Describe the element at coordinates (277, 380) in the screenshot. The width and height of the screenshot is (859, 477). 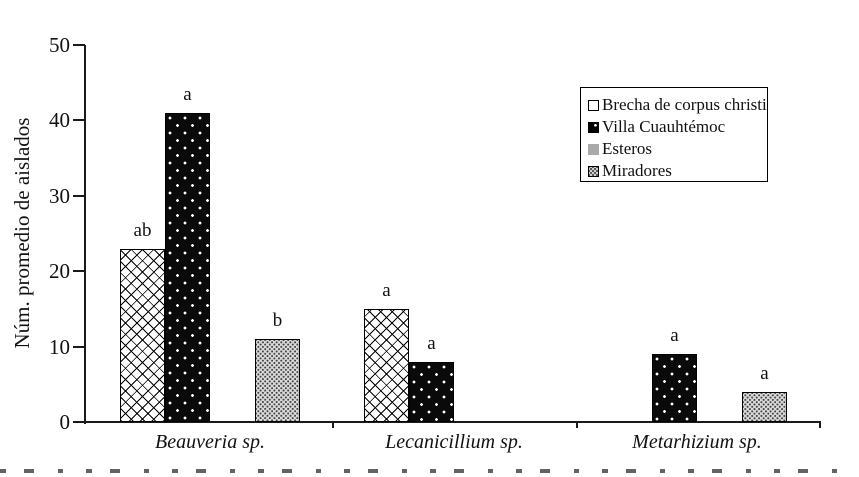
I see `bar-miradores-beauveria-sp-` at that location.